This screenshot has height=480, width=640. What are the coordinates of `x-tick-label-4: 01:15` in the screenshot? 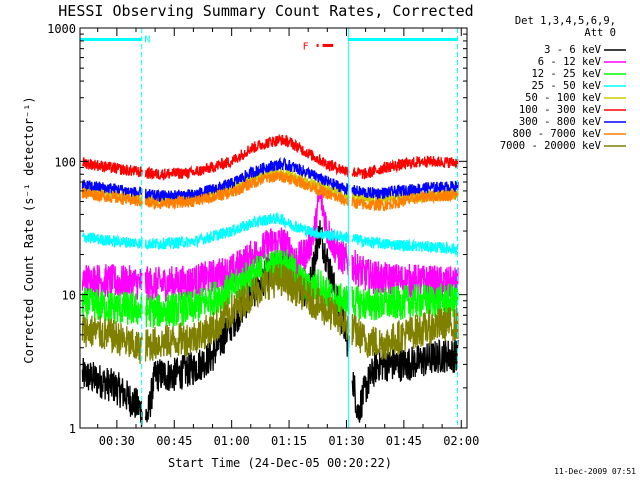 It's located at (289, 441).